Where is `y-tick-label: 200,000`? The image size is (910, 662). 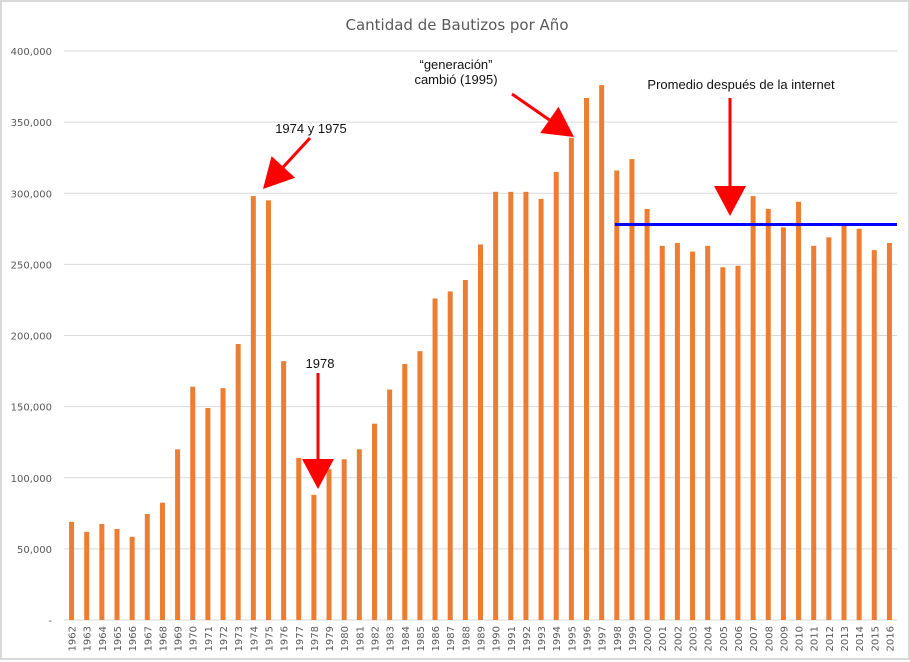
y-tick-label: 200,000 is located at coordinates (31, 337).